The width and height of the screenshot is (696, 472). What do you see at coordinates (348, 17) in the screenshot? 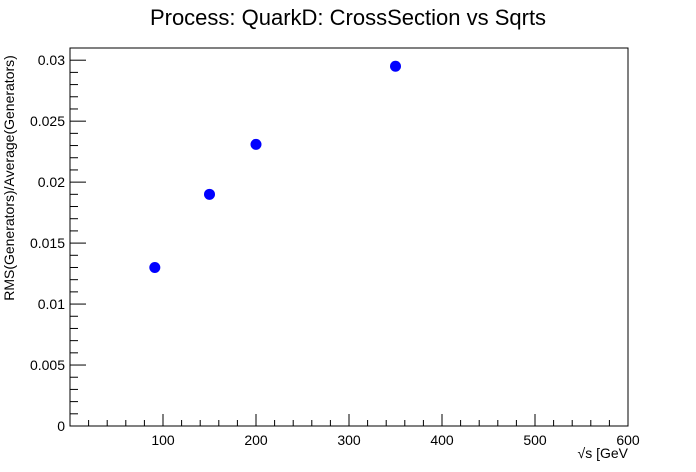
I see `chart-title: Process: QuarkD: CrossSection vs Sqrts` at bounding box center [348, 17].